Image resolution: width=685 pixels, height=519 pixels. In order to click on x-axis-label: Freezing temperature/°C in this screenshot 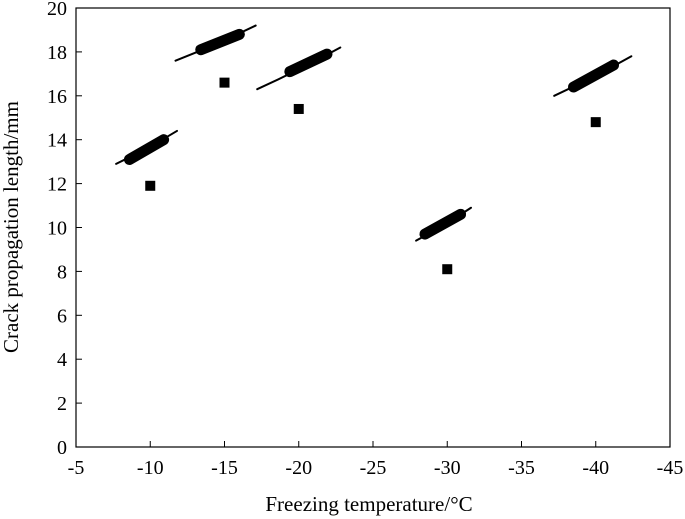, I will do `click(368, 504)`.